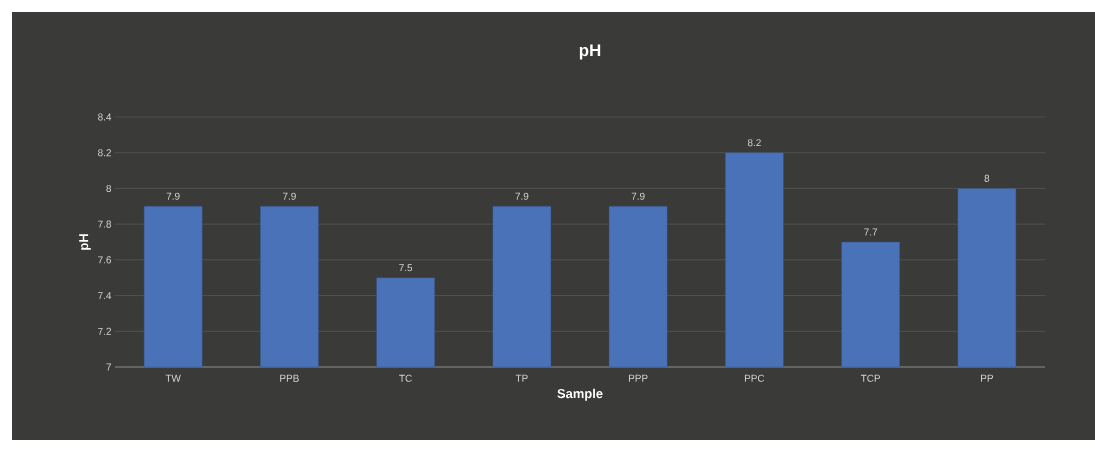  I want to click on y-tick-label: 7.2, so click(104, 331).